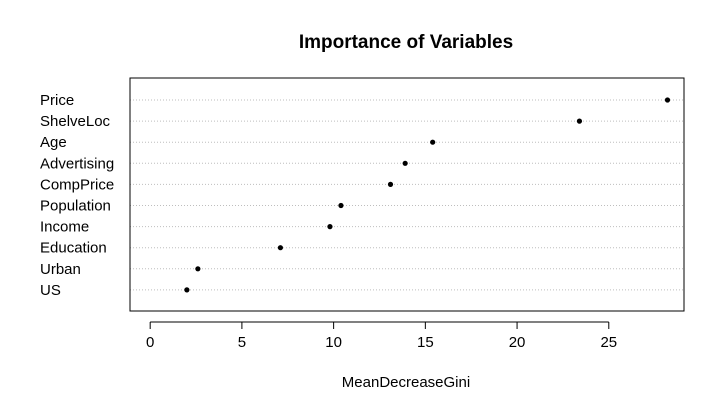  Describe the element at coordinates (73, 248) in the screenshot. I see `category-label: Education` at that location.